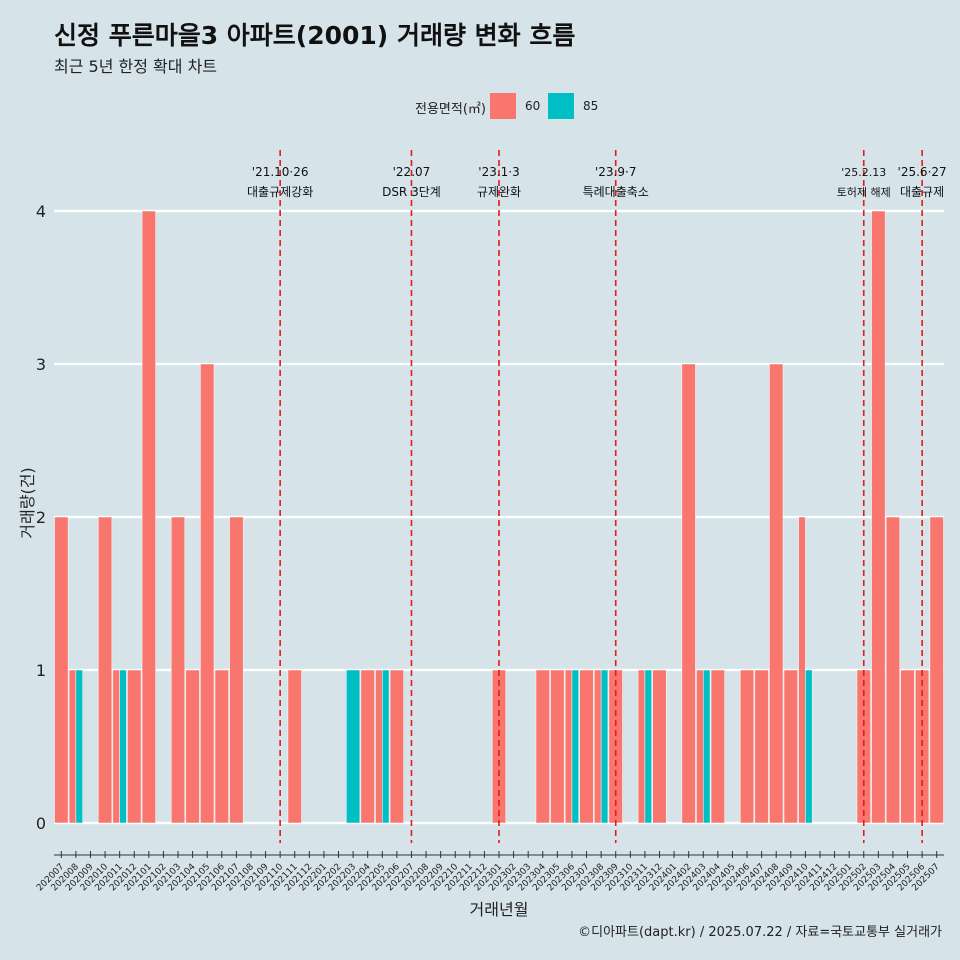 Image resolution: width=960 pixels, height=960 pixels. Describe the element at coordinates (533, 106) in the screenshot. I see `legend-label-60: 60` at that location.